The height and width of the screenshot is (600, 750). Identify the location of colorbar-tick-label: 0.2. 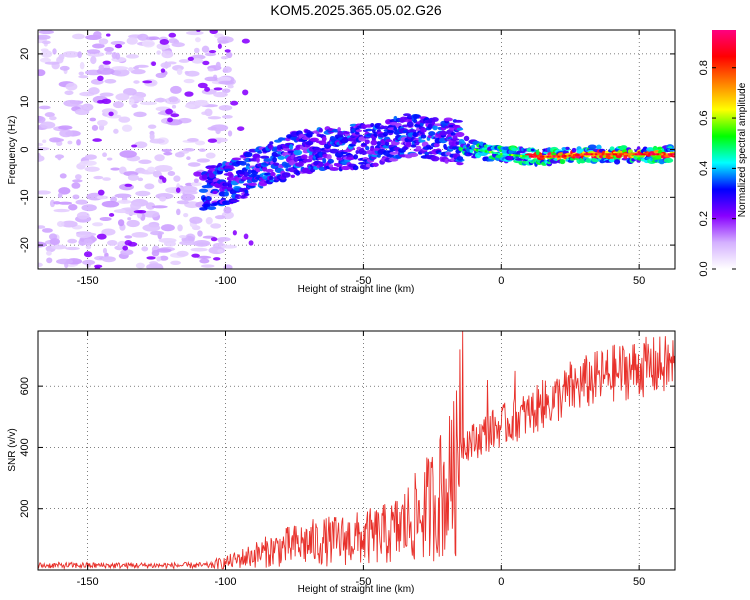
(704, 218).